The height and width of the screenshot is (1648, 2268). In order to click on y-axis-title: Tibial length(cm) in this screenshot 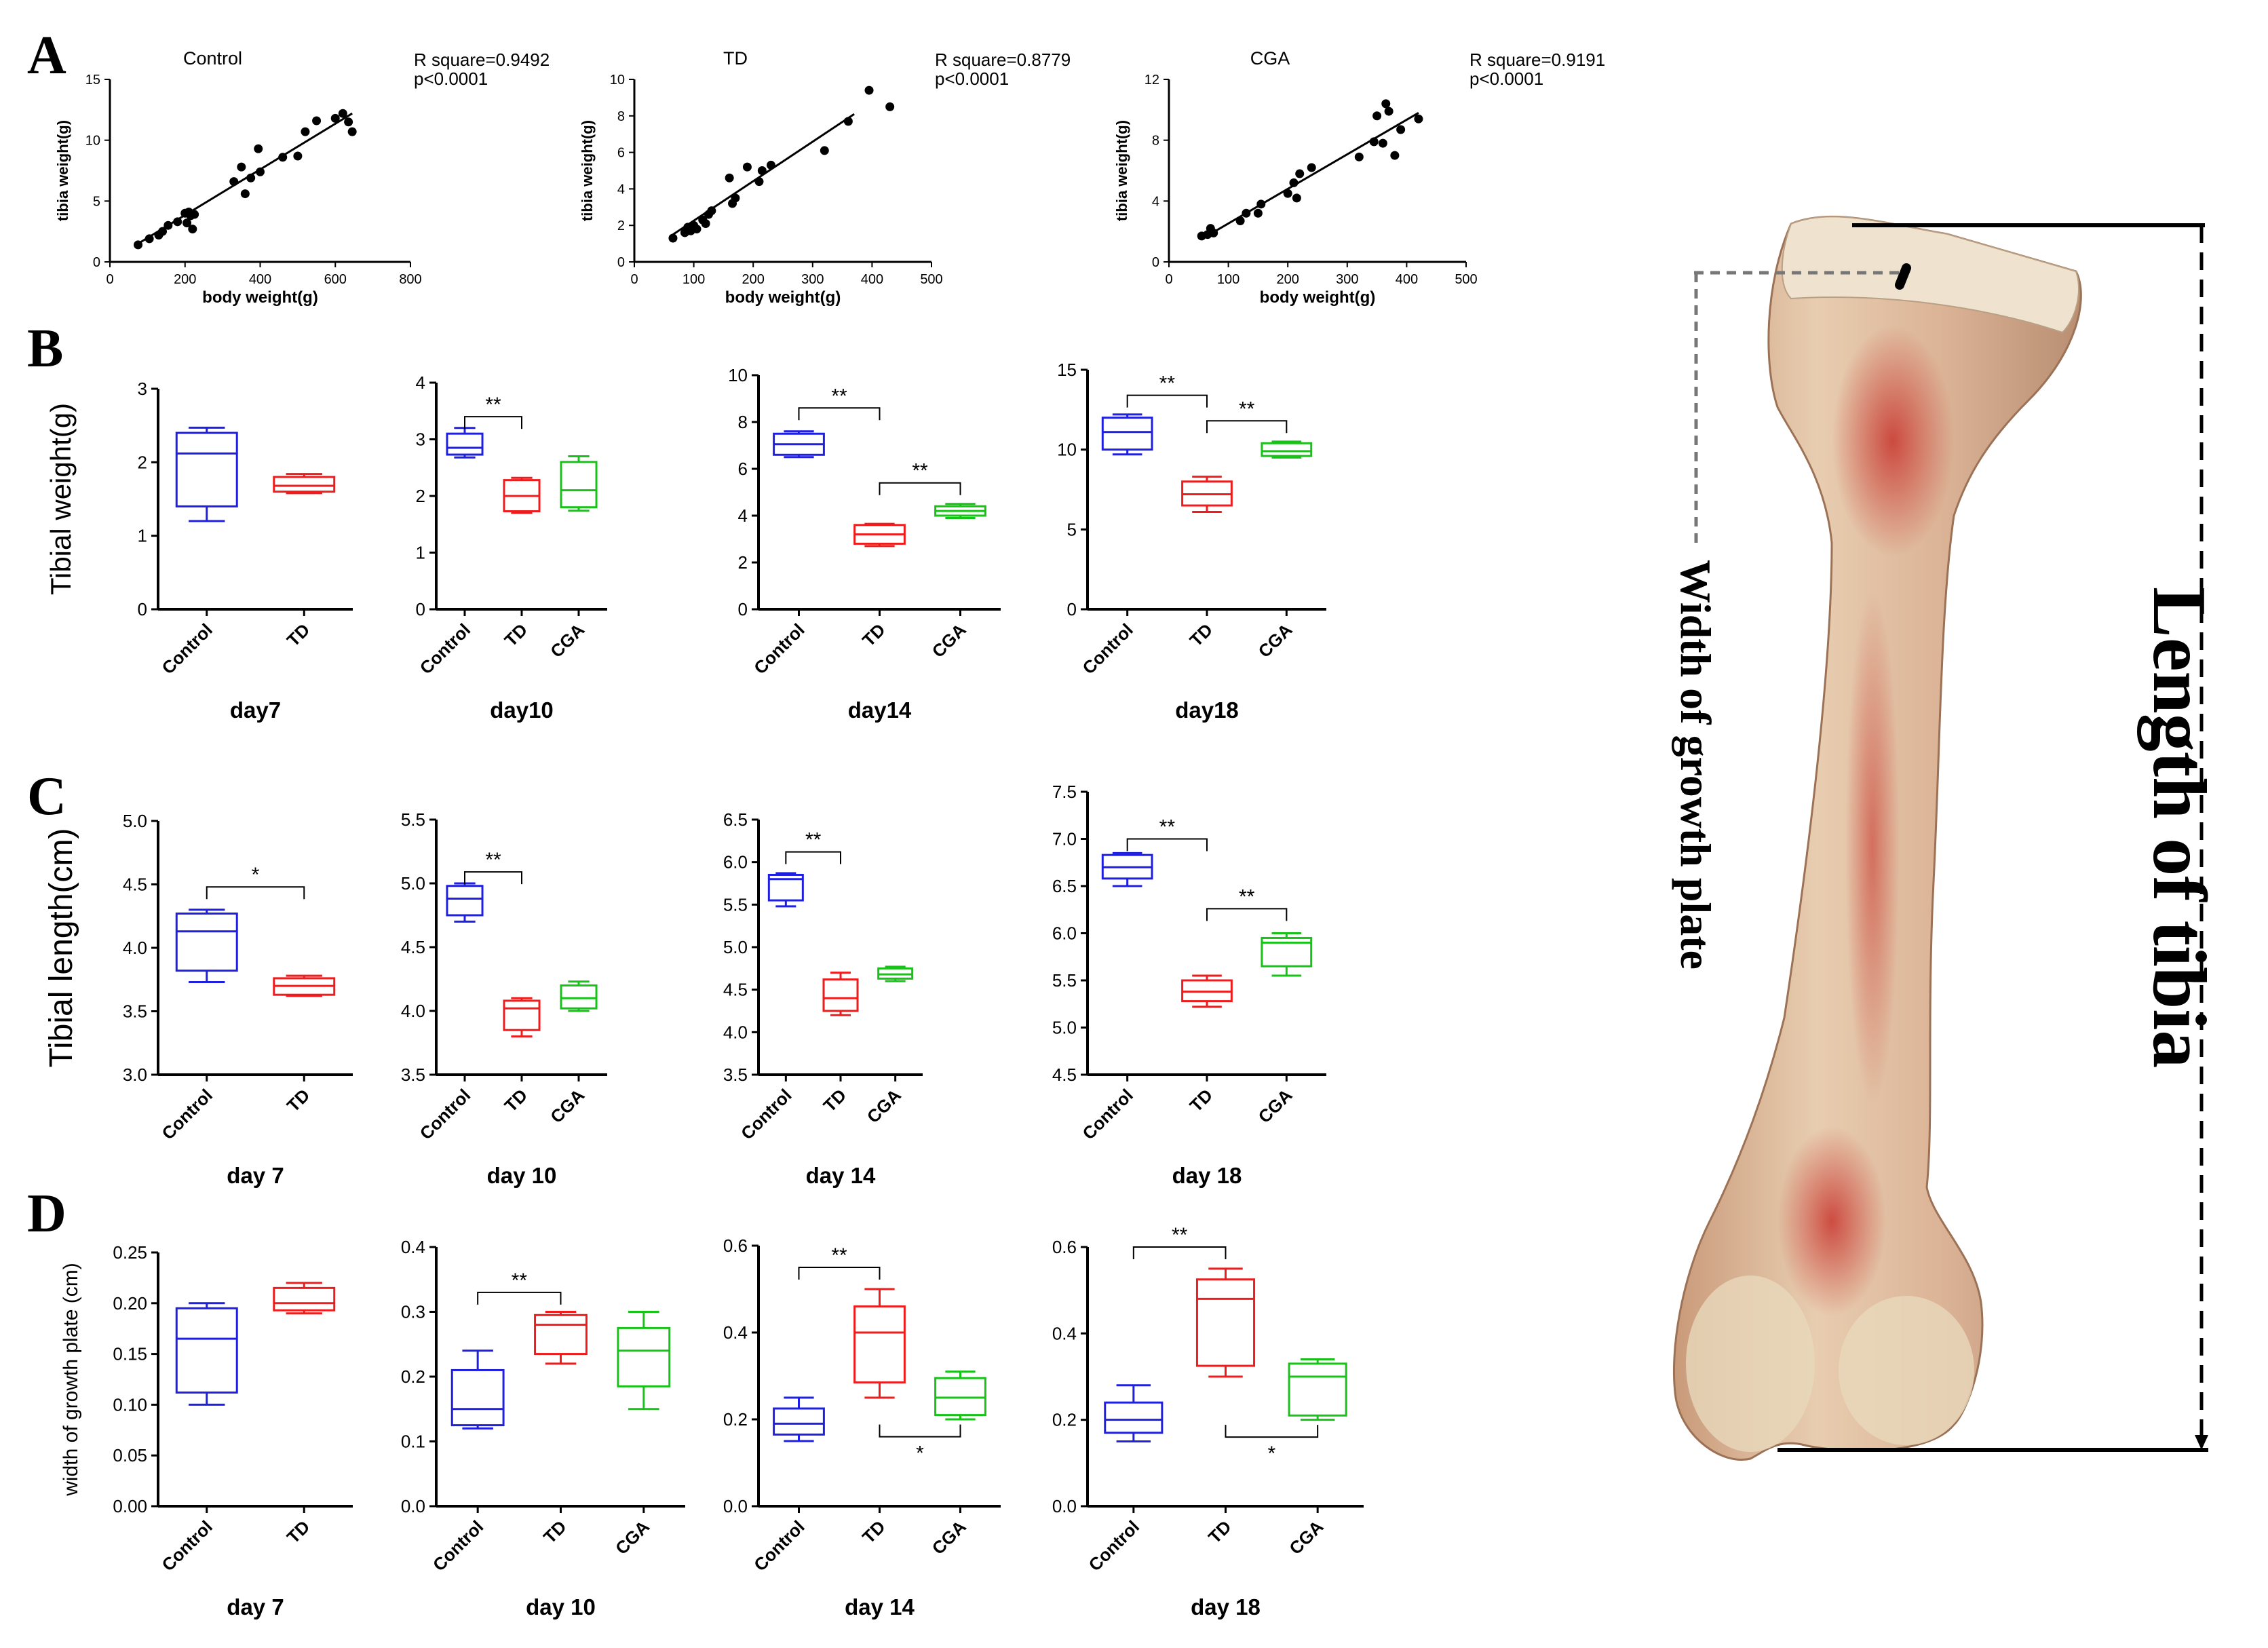, I will do `click(61, 948)`.